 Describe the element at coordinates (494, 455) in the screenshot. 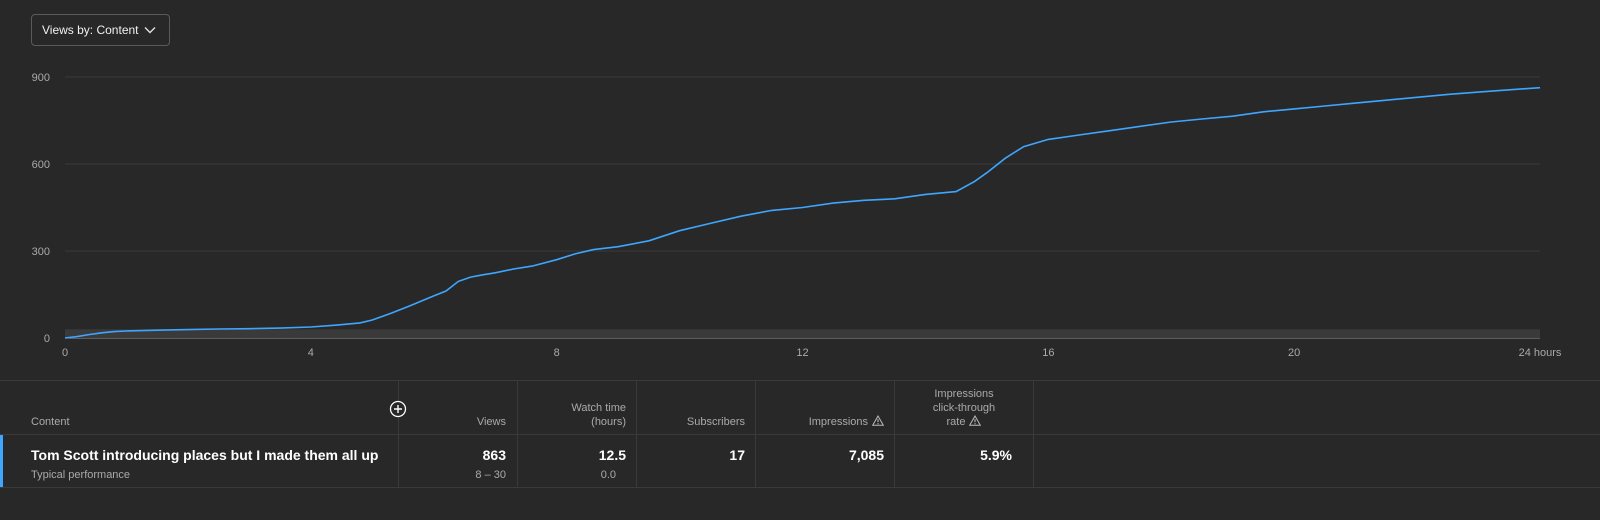

I see `views-value: 863` at that location.